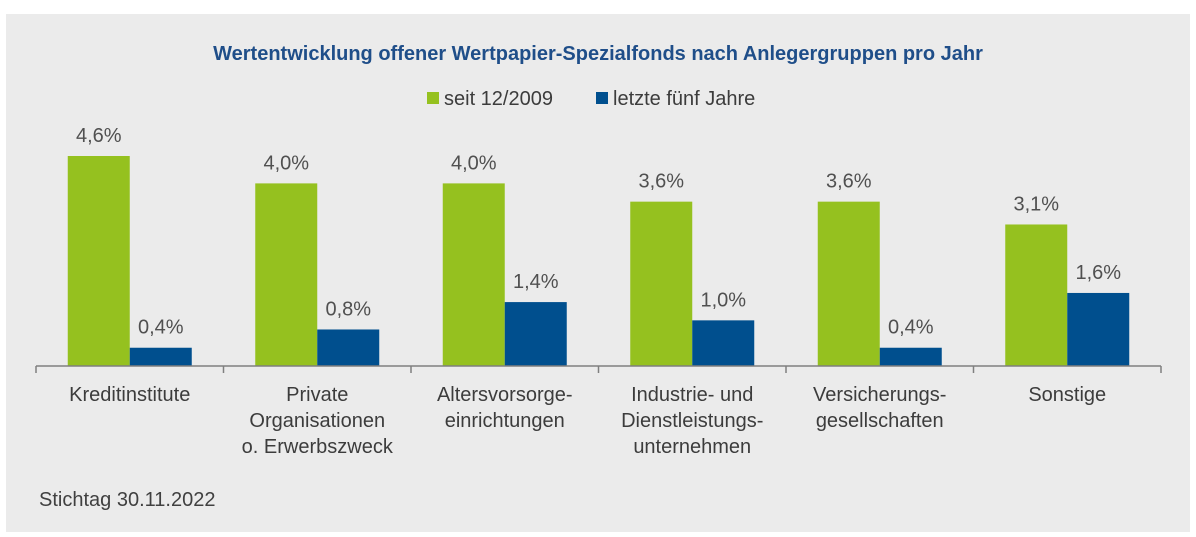 This screenshot has height=537, width=1196. I want to click on category-label-5: Versicherungs-, so click(879, 395).